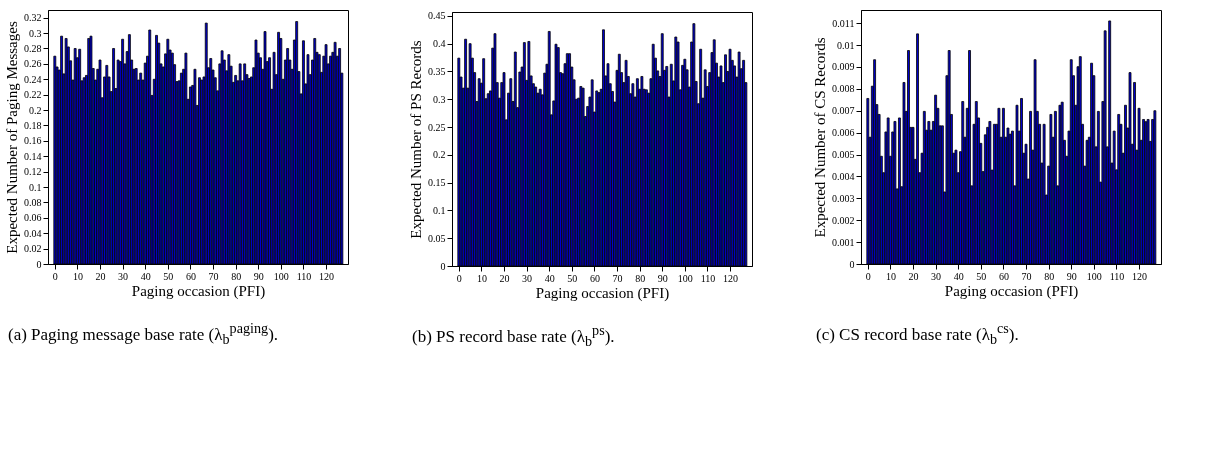 Image resolution: width=1212 pixels, height=452 pixels. I want to click on y-tick-label: 0.25, so click(437, 127).